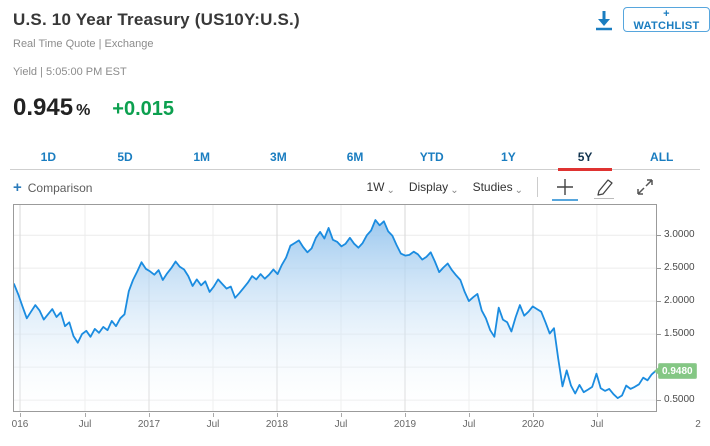 This screenshot has height=446, width=710. What do you see at coordinates (43, 107) in the screenshot?
I see `price-value: 0.945` at bounding box center [43, 107].